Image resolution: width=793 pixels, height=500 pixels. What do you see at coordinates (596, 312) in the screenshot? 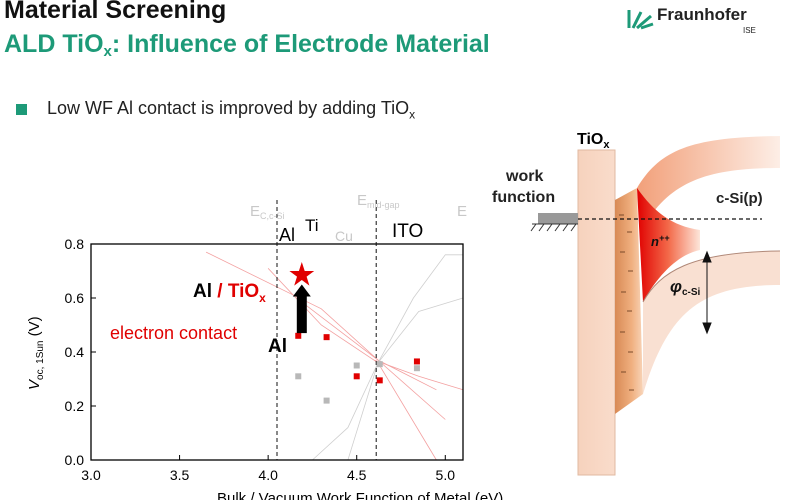
I see `tiox-layer` at bounding box center [596, 312].